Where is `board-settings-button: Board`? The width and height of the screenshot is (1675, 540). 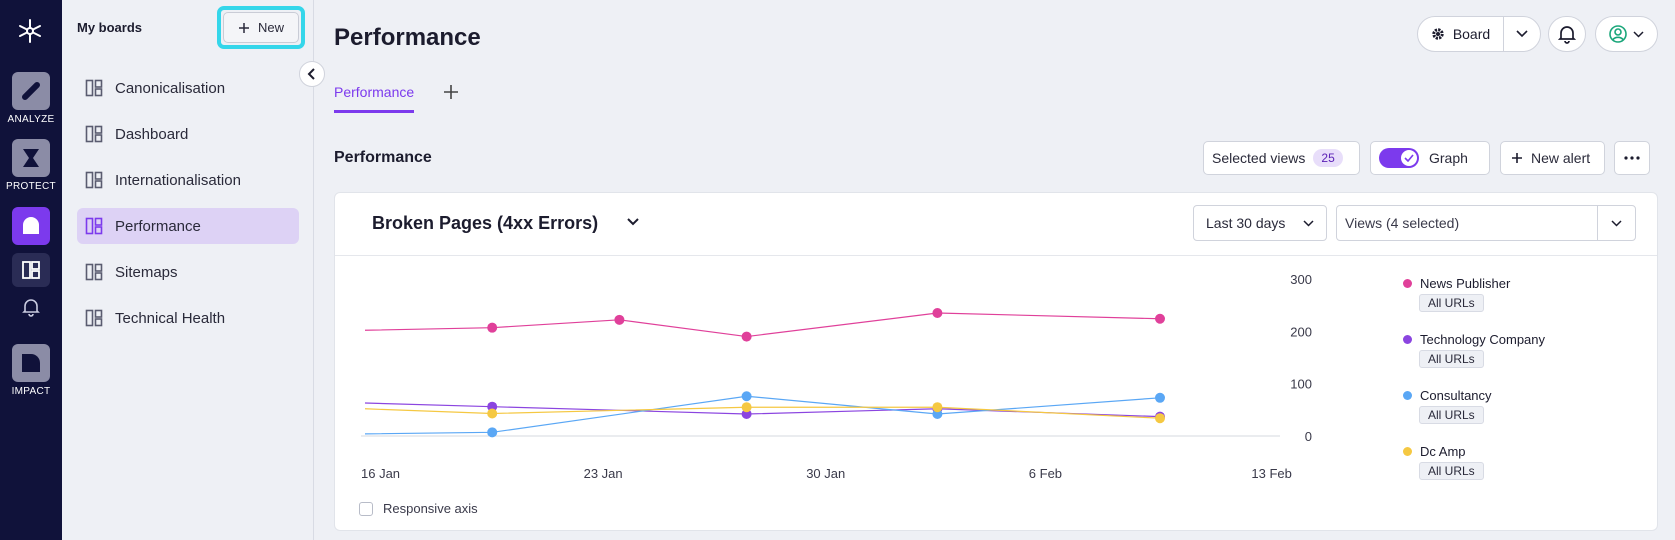 board-settings-button: Board is located at coordinates (1461, 34).